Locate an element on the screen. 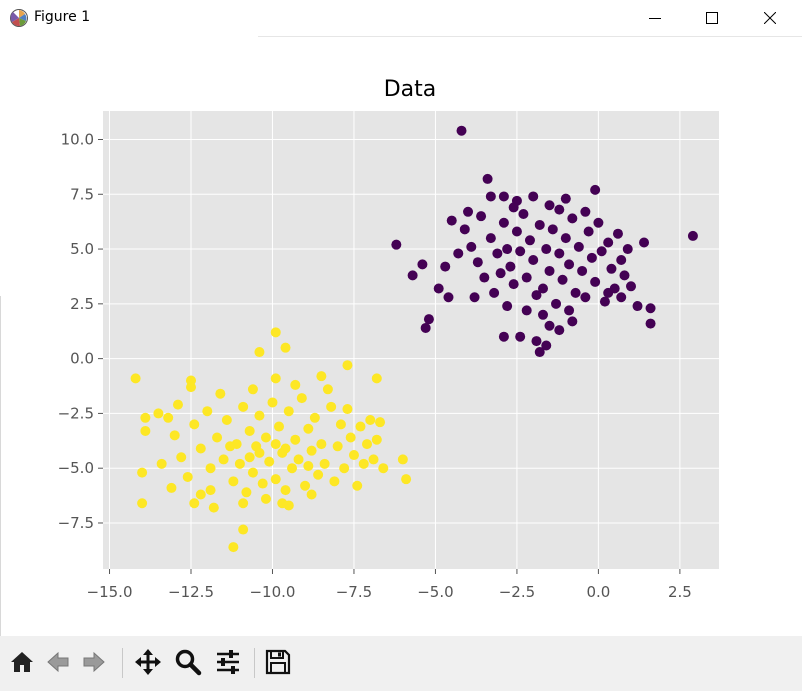 Image resolution: width=802 pixels, height=691 pixels. configure-subplots-button is located at coordinates (228, 662).